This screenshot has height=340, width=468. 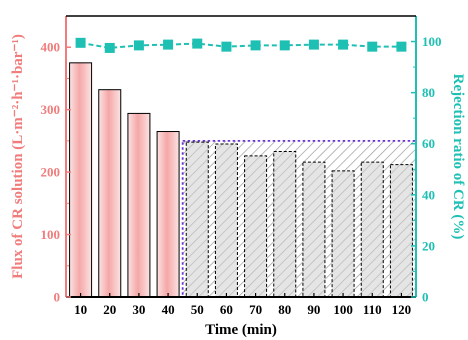 I want to click on x-tick-label-60: 60, so click(x=226, y=309).